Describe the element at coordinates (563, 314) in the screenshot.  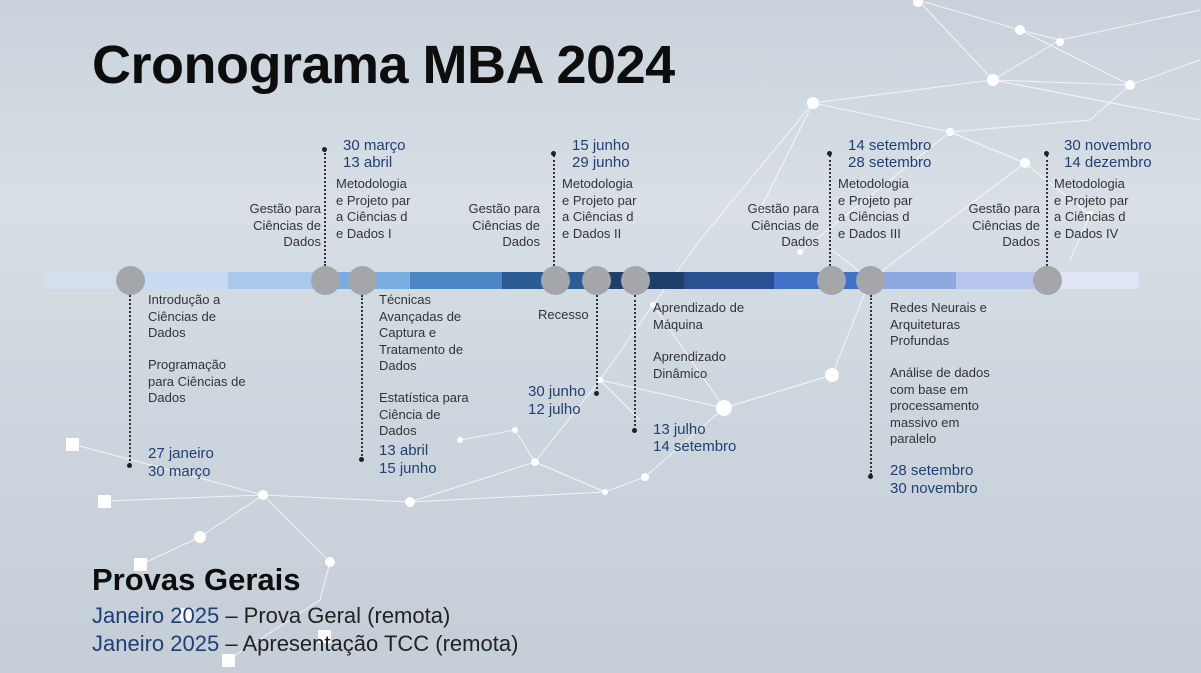
I see `recesso-label: Recesso` at that location.